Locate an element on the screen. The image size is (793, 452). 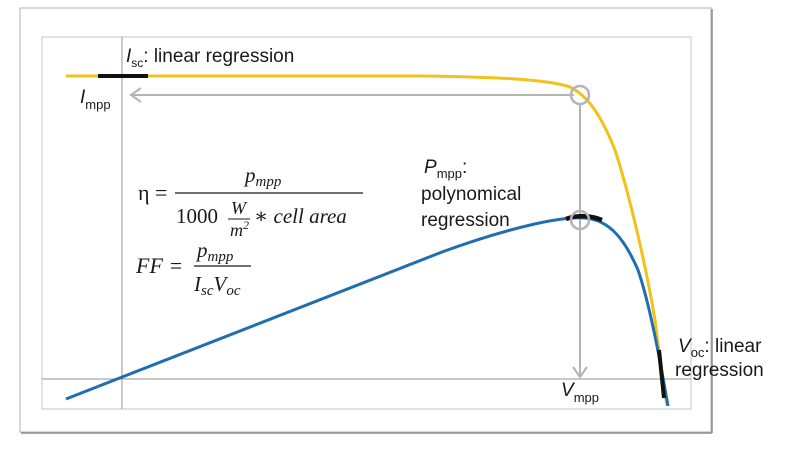
pmpp-label-line3: regression is located at coordinates (465, 220).